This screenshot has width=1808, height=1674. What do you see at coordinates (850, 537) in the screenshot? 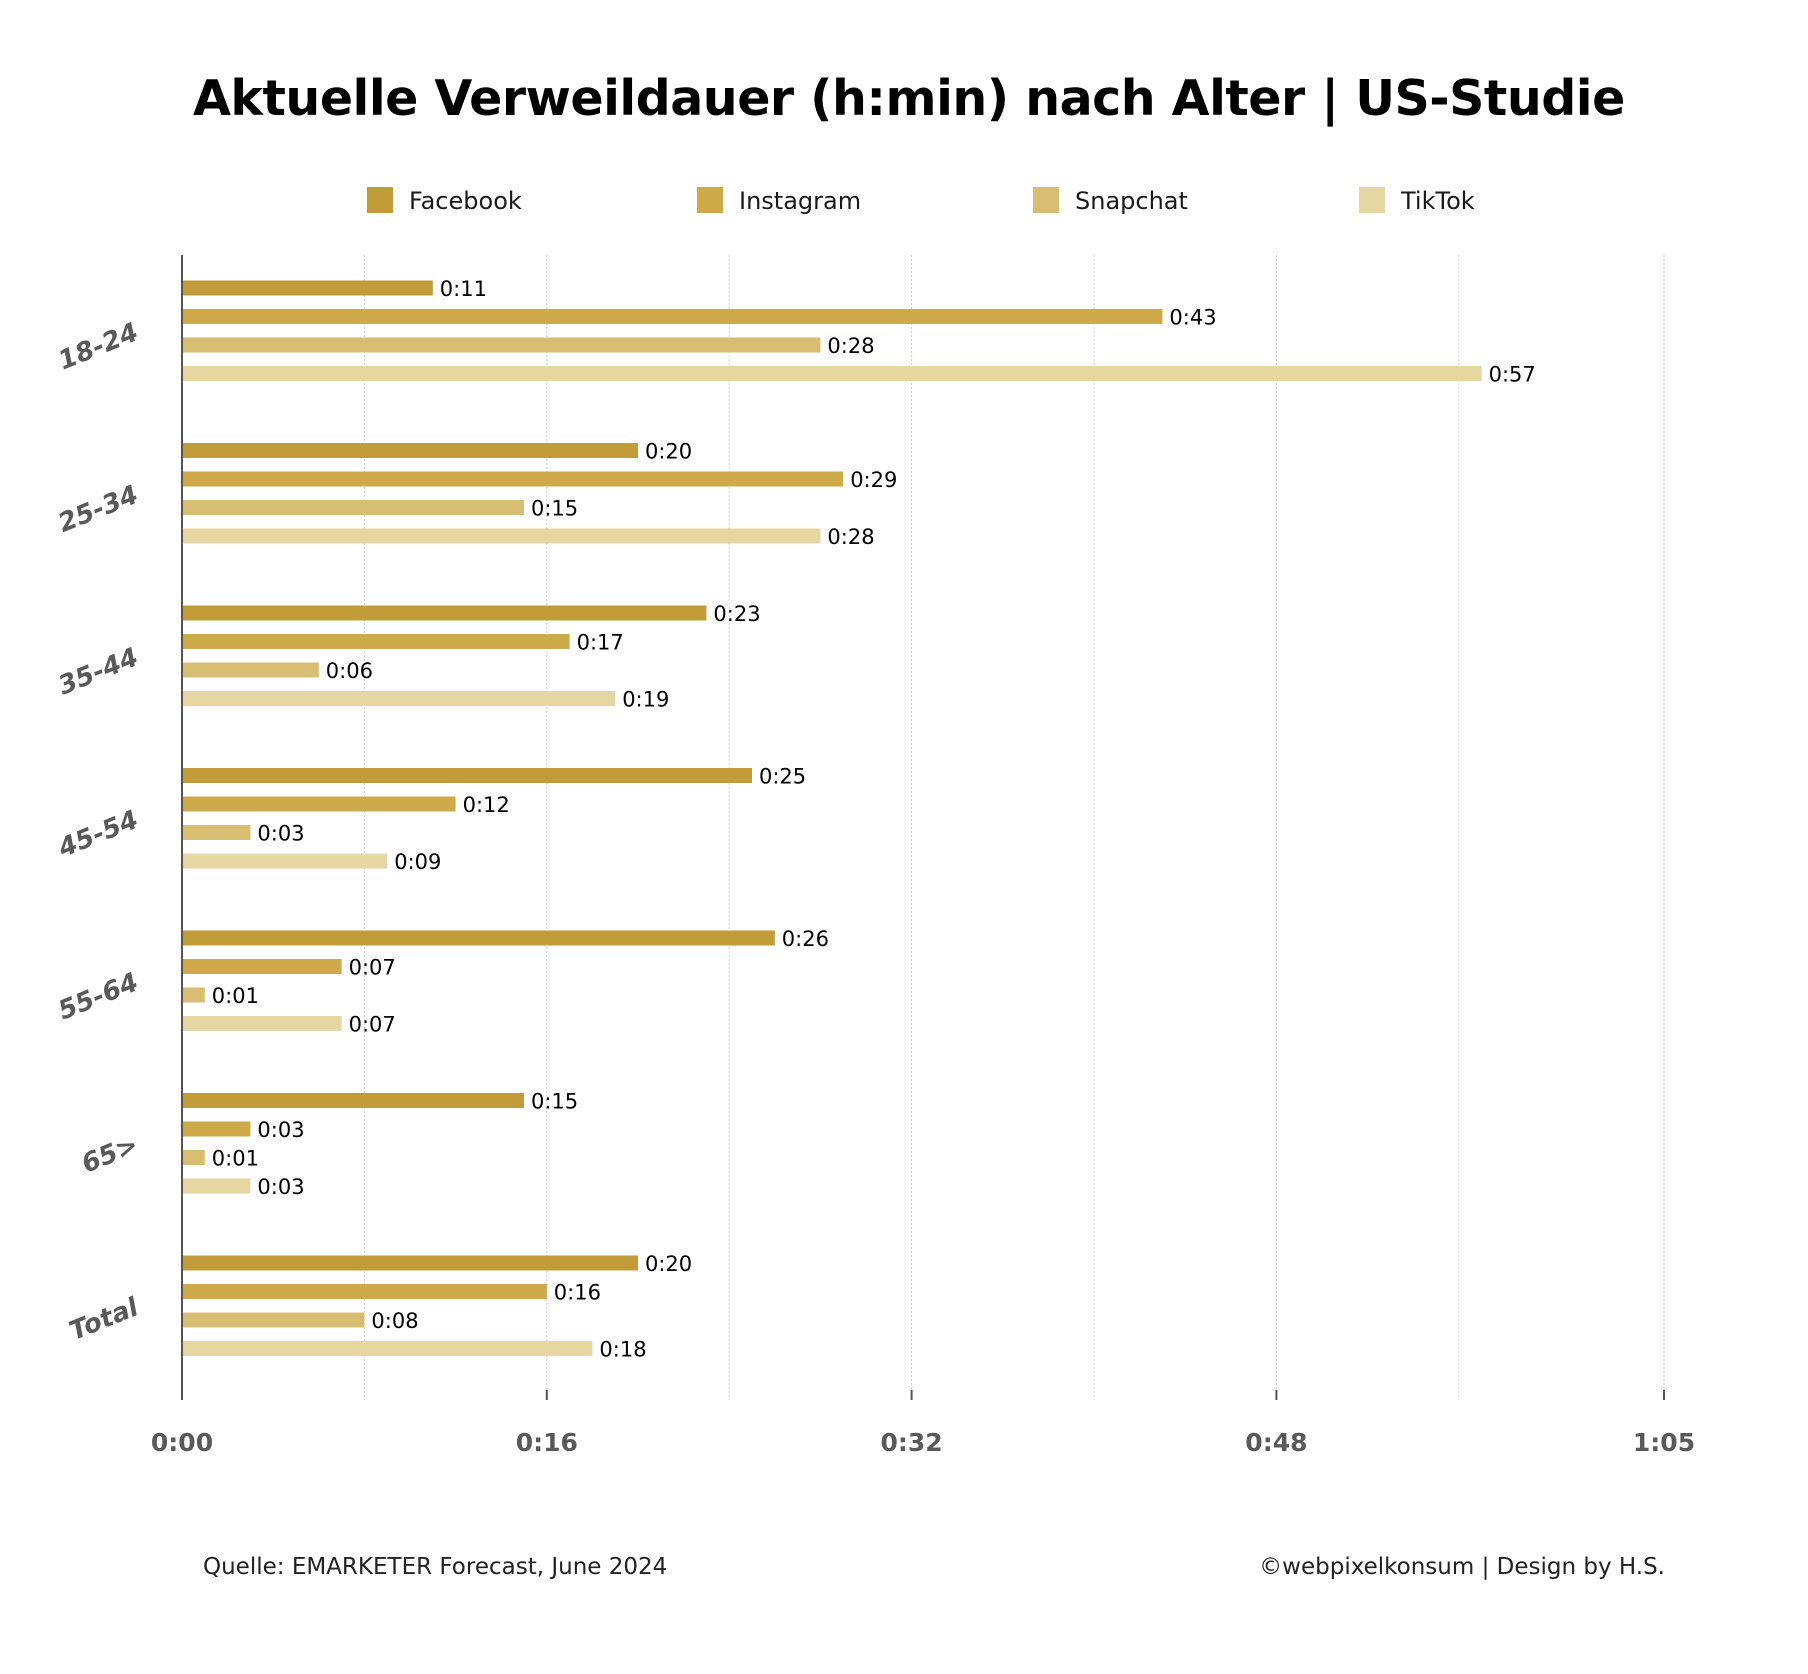
I see `data-label-25-34-tiktok: 0:28` at bounding box center [850, 537].